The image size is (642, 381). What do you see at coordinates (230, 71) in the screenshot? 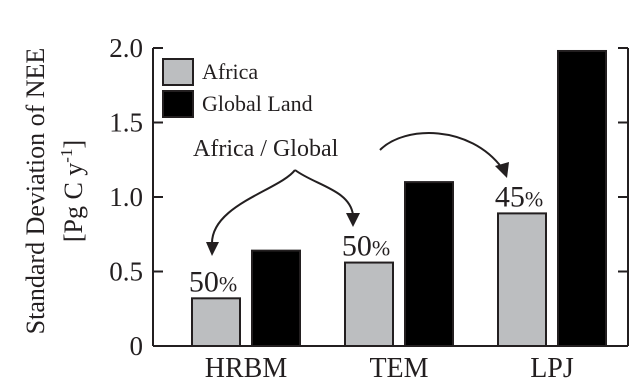
I see `legend-label: Africa` at bounding box center [230, 71].